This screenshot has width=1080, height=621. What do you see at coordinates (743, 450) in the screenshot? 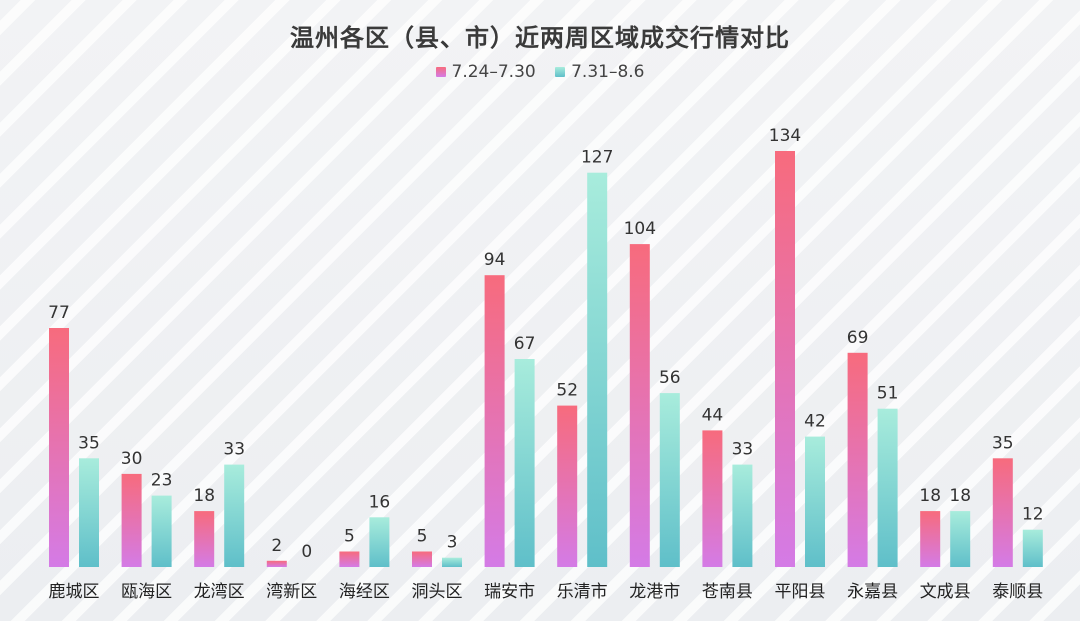
I see `data-label-苍南县-series-2: 33` at bounding box center [743, 450].